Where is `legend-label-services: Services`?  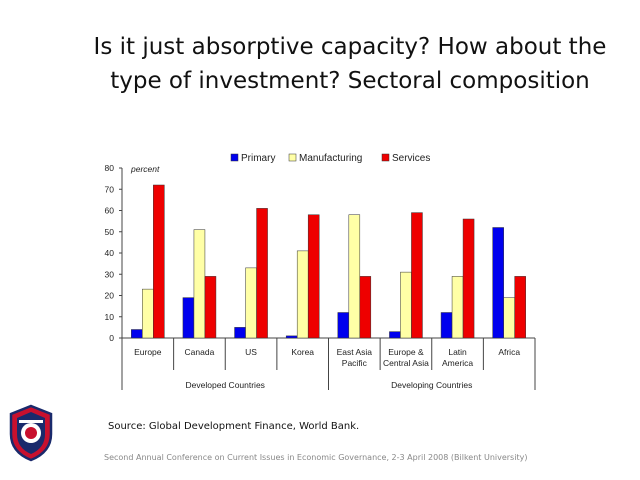
legend-label-services: Services is located at coordinates (411, 158).